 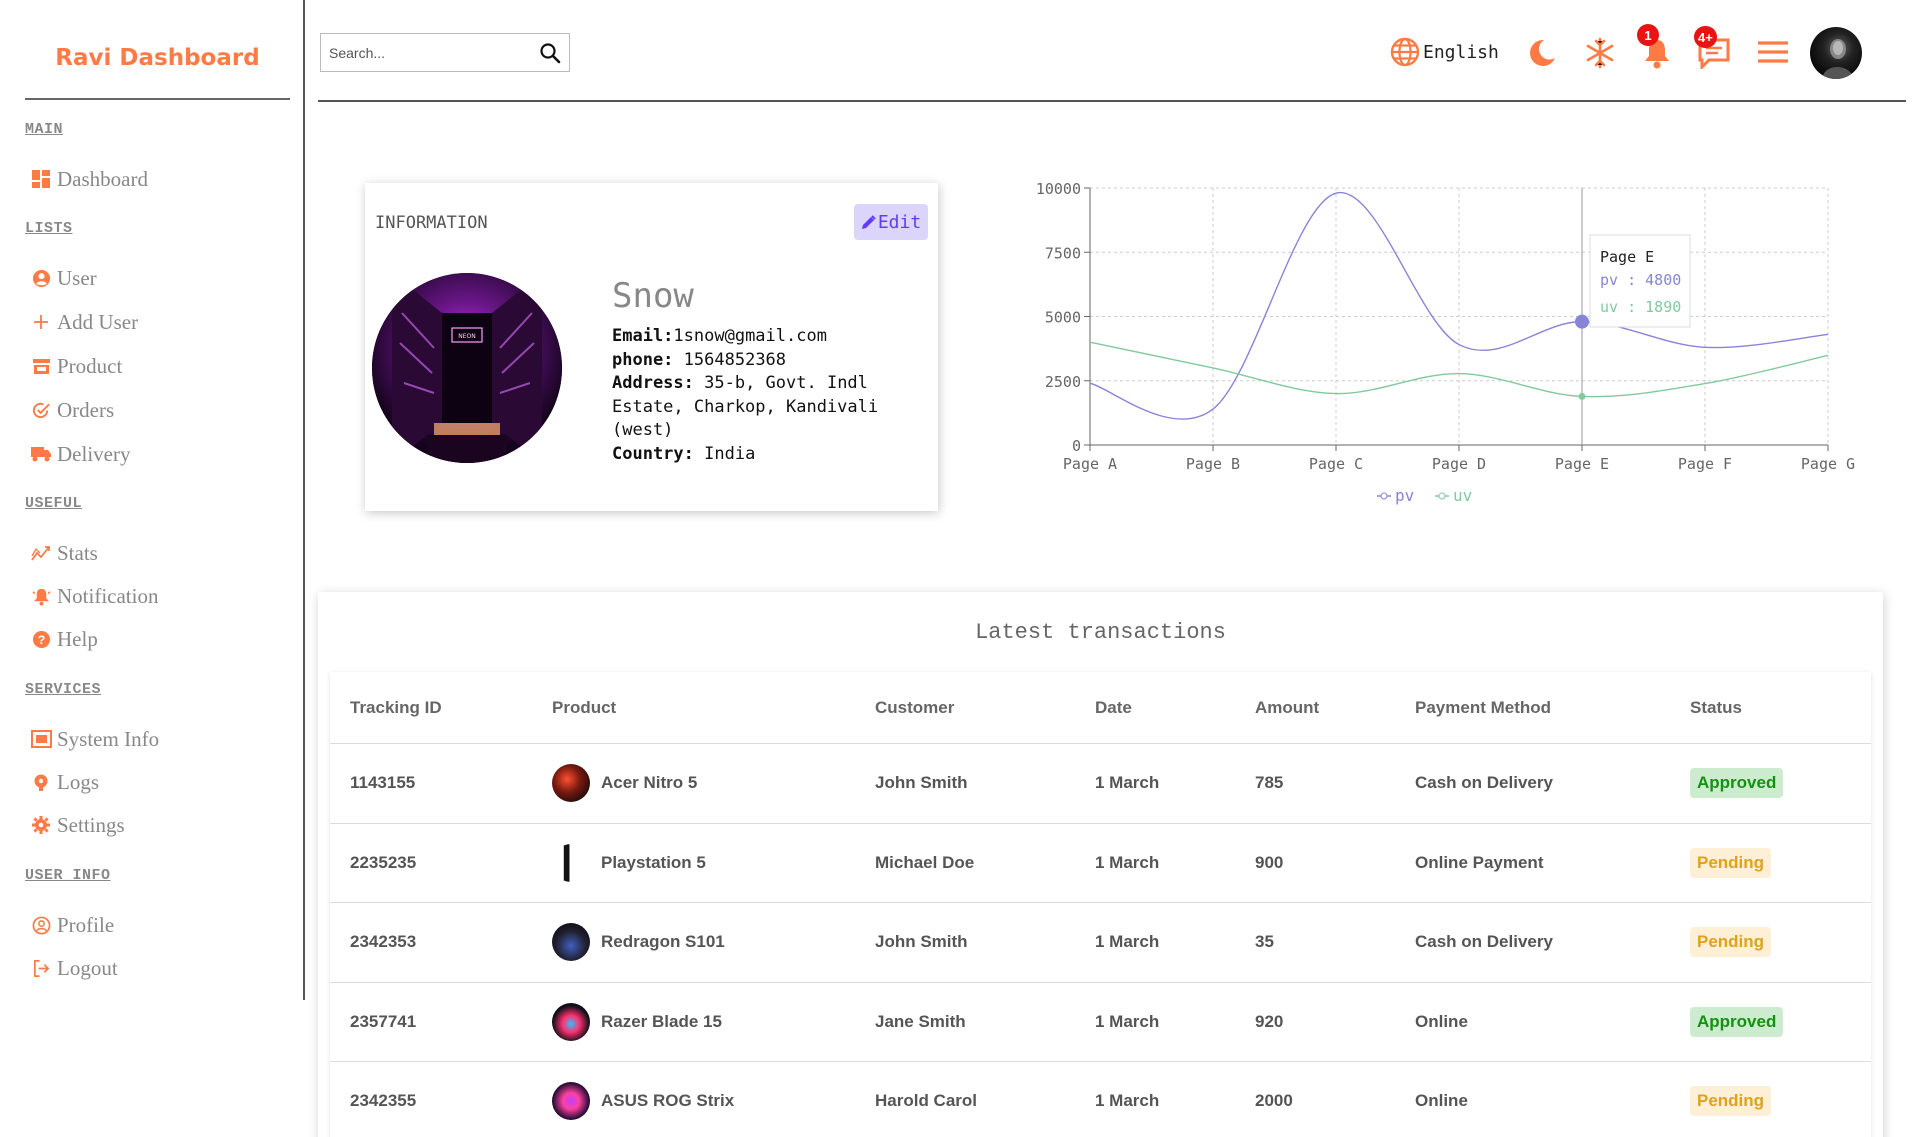 I want to click on tooltip-category: Page E, so click(x=1627, y=257).